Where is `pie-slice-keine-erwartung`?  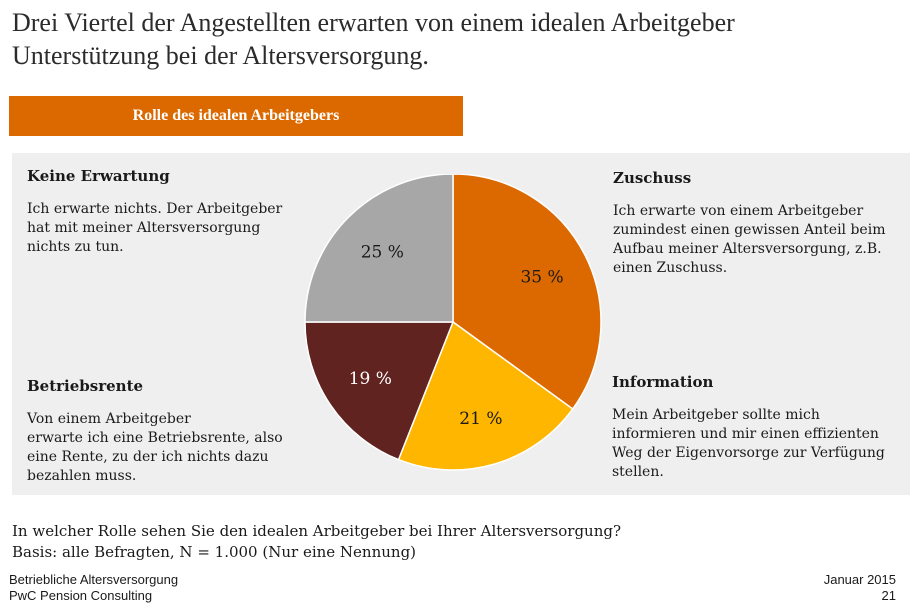 pie-slice-keine-erwartung is located at coordinates (379, 248).